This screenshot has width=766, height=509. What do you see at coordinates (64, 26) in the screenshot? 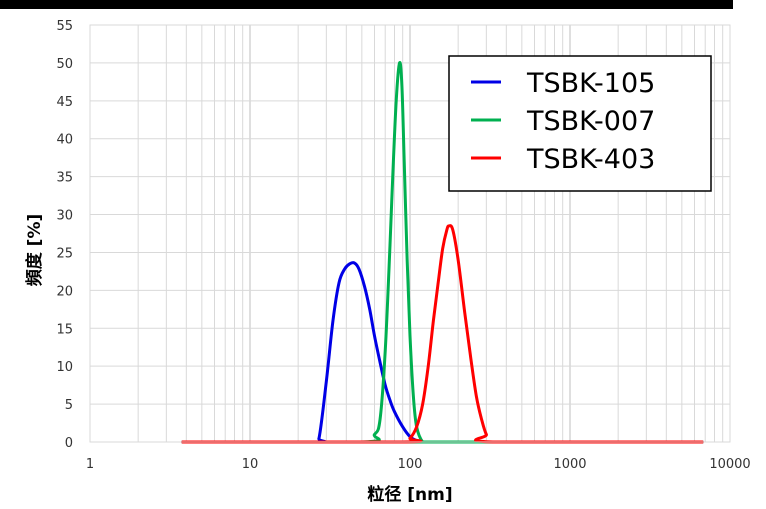
I see `y-tick-label: 55` at bounding box center [64, 26].